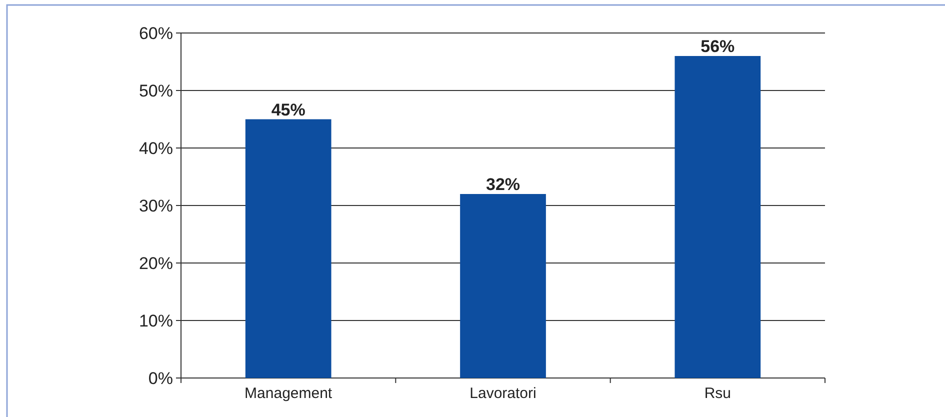  Describe the element at coordinates (717, 46) in the screenshot. I see `data-label: 56%` at that location.